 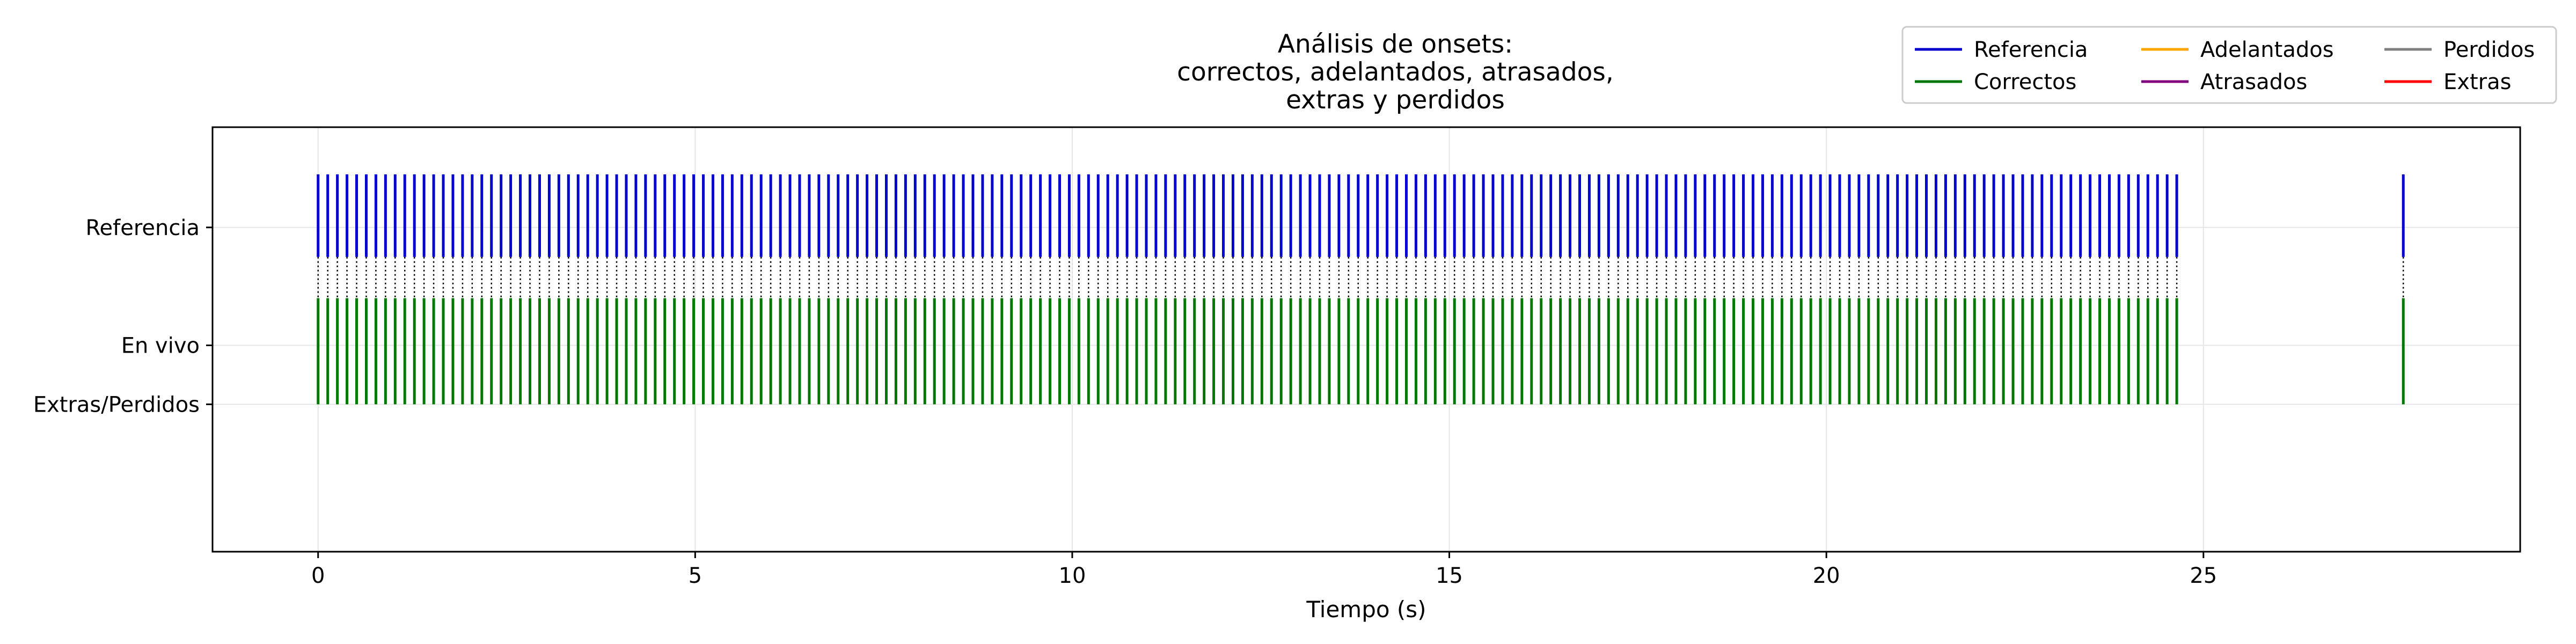 What do you see at coordinates (695, 576) in the screenshot?
I see `x-tick-label: 5` at bounding box center [695, 576].